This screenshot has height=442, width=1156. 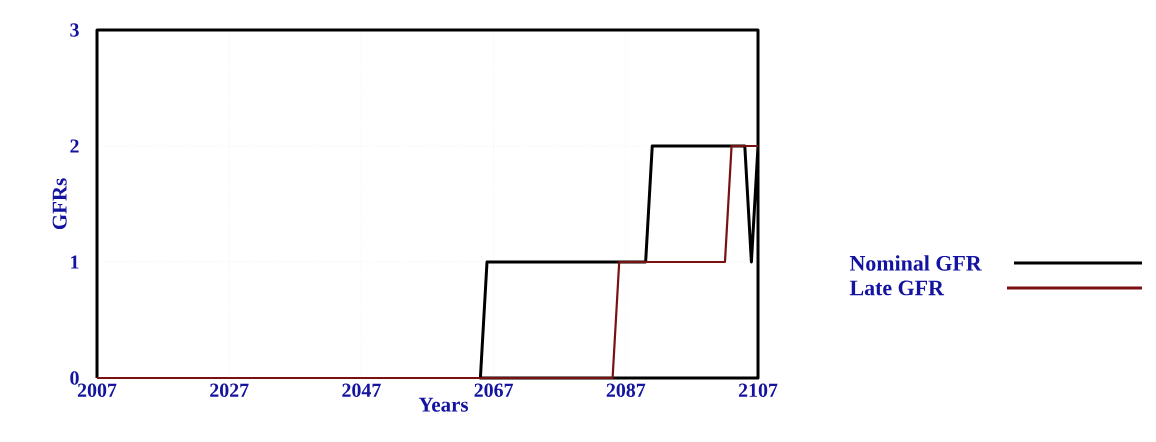 I want to click on x-tick-label: 2107, so click(x=758, y=390).